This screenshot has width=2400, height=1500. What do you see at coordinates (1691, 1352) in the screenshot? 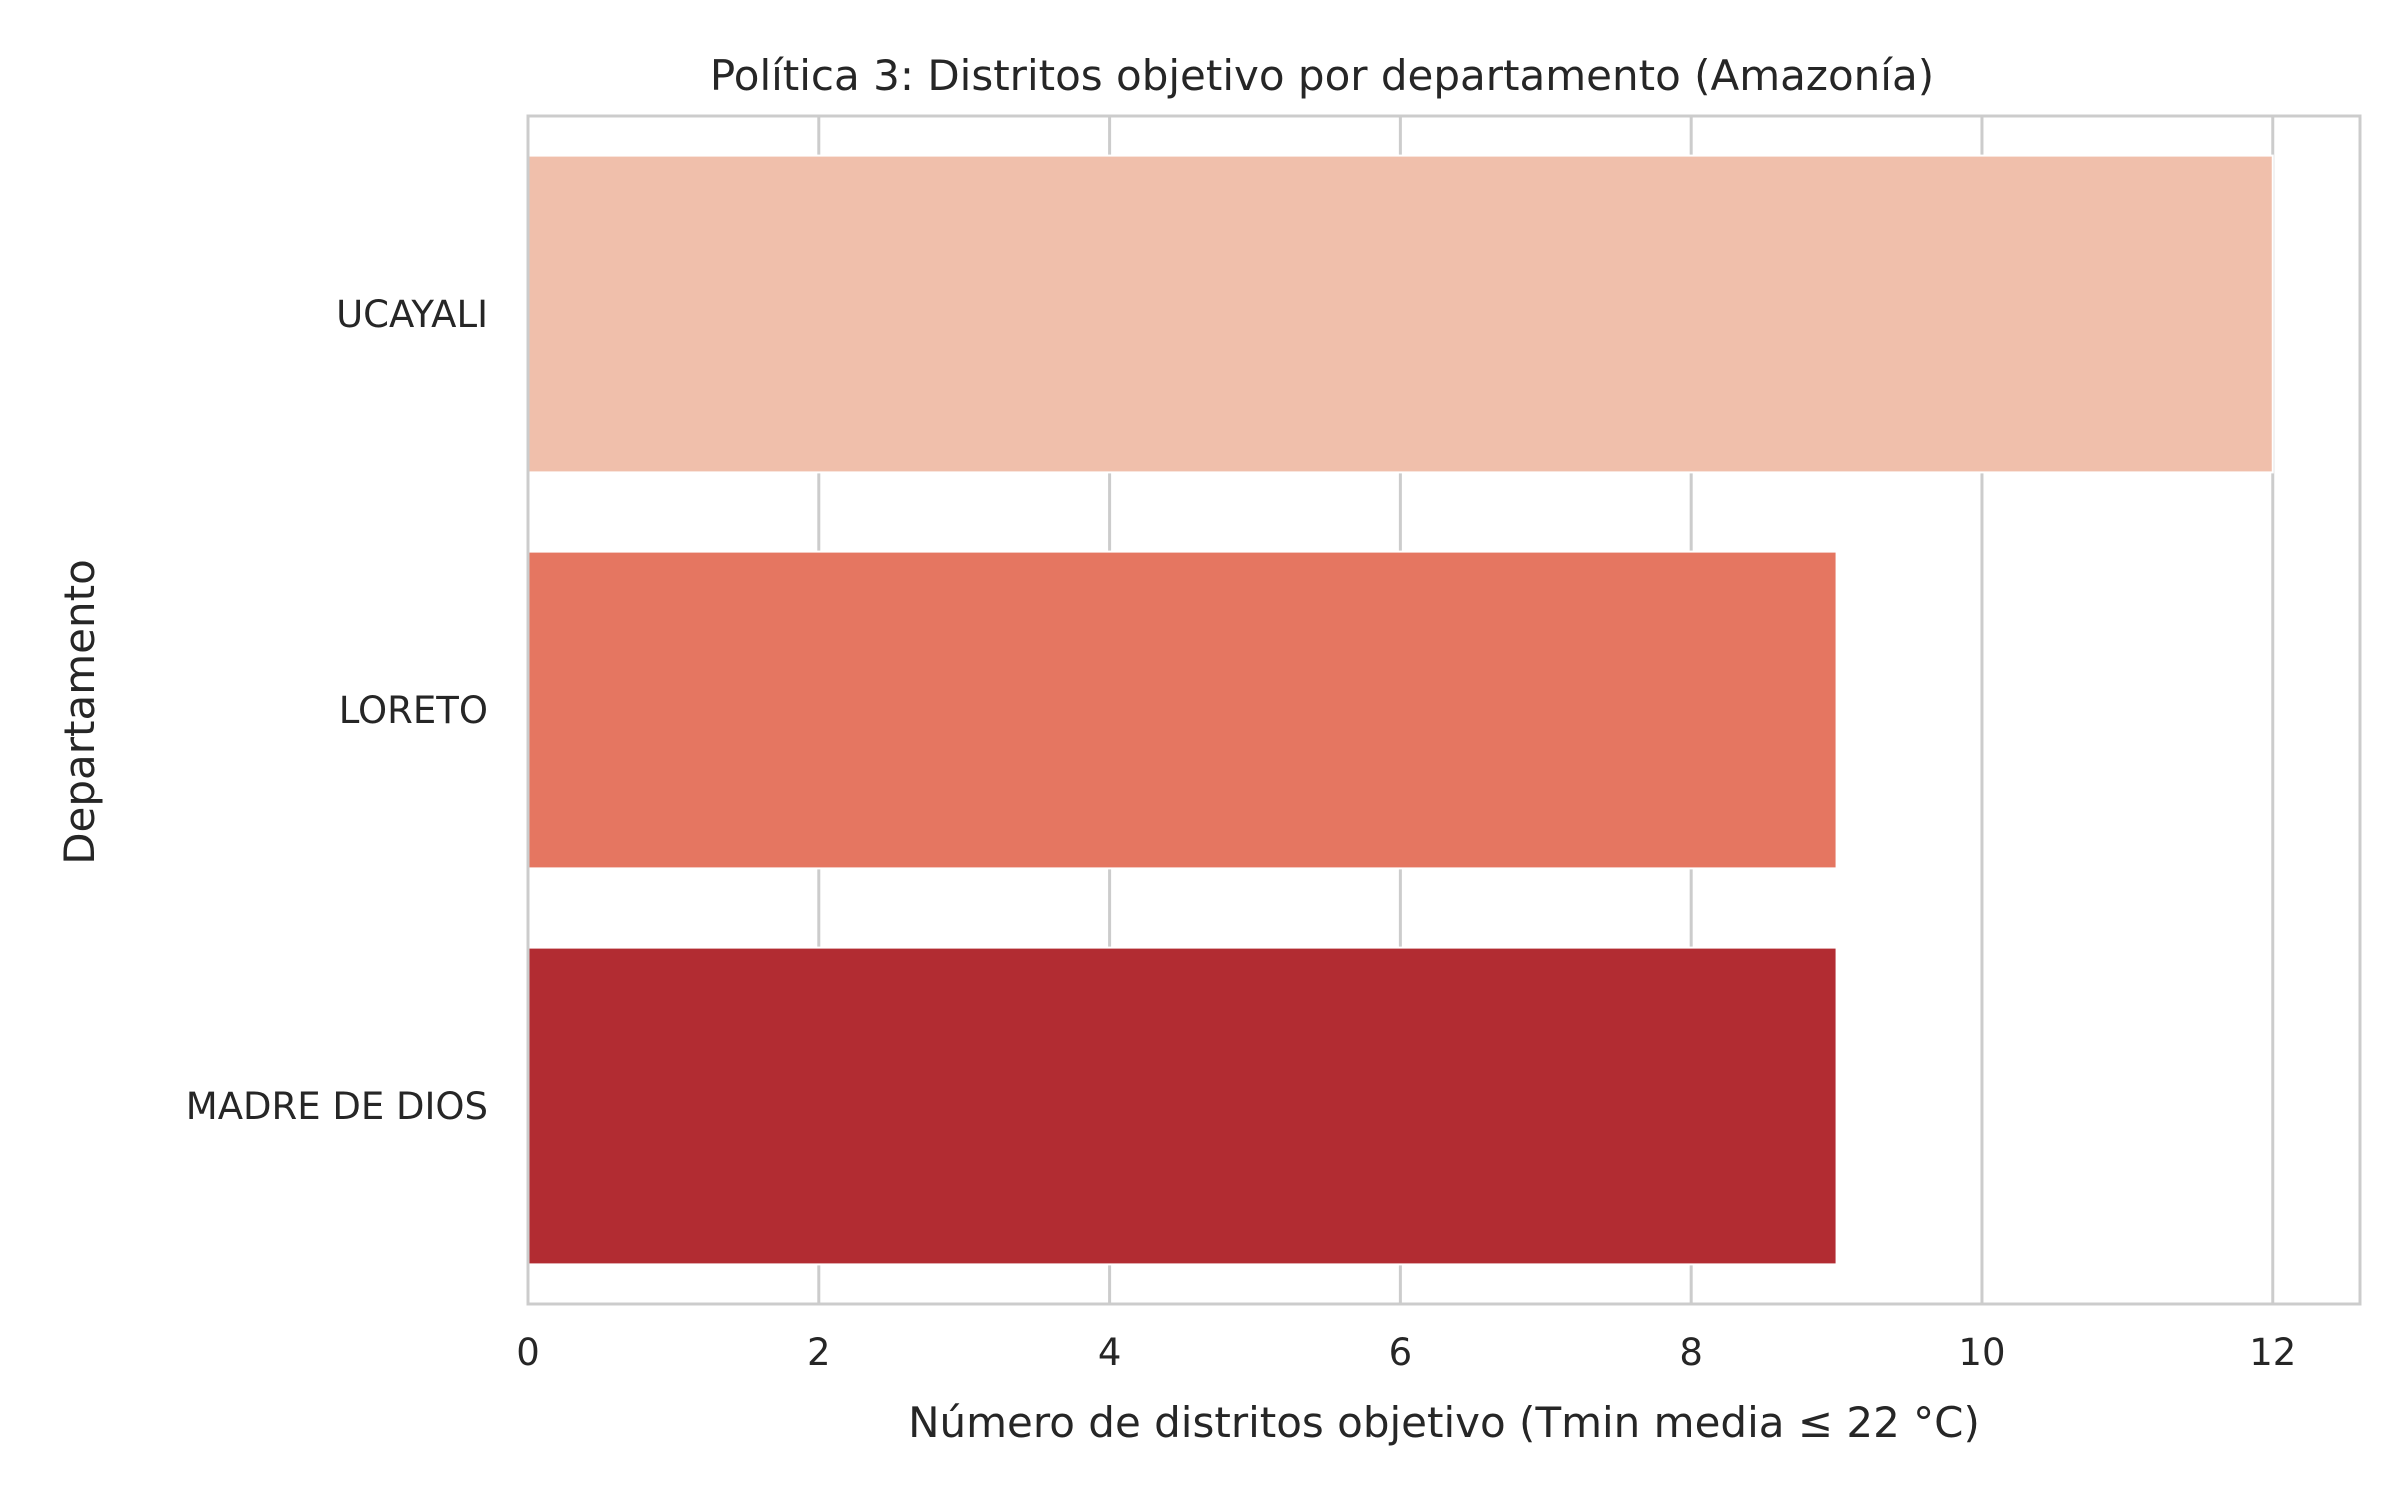
I see `x-tick-label: 8` at bounding box center [1691, 1352].